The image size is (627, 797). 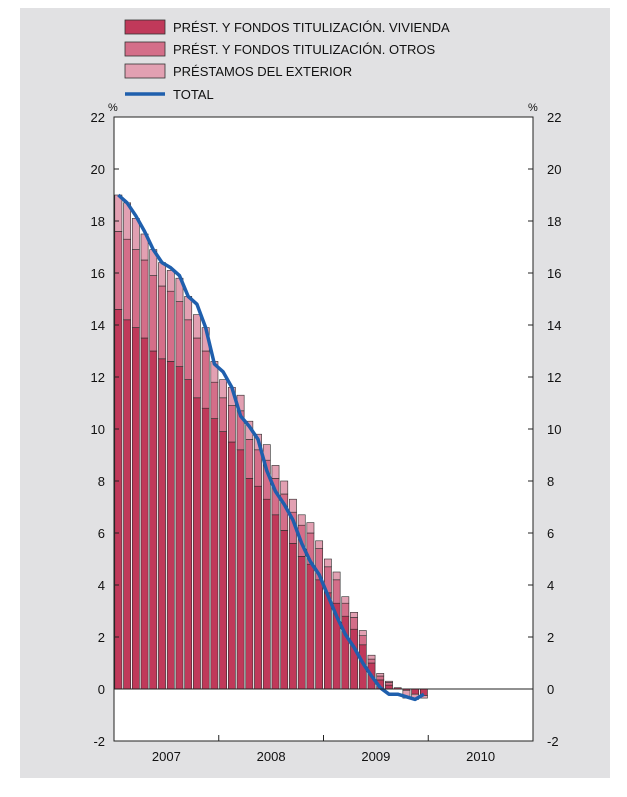 I want to click on ytick-label-right-20: 20, so click(x=554, y=169).